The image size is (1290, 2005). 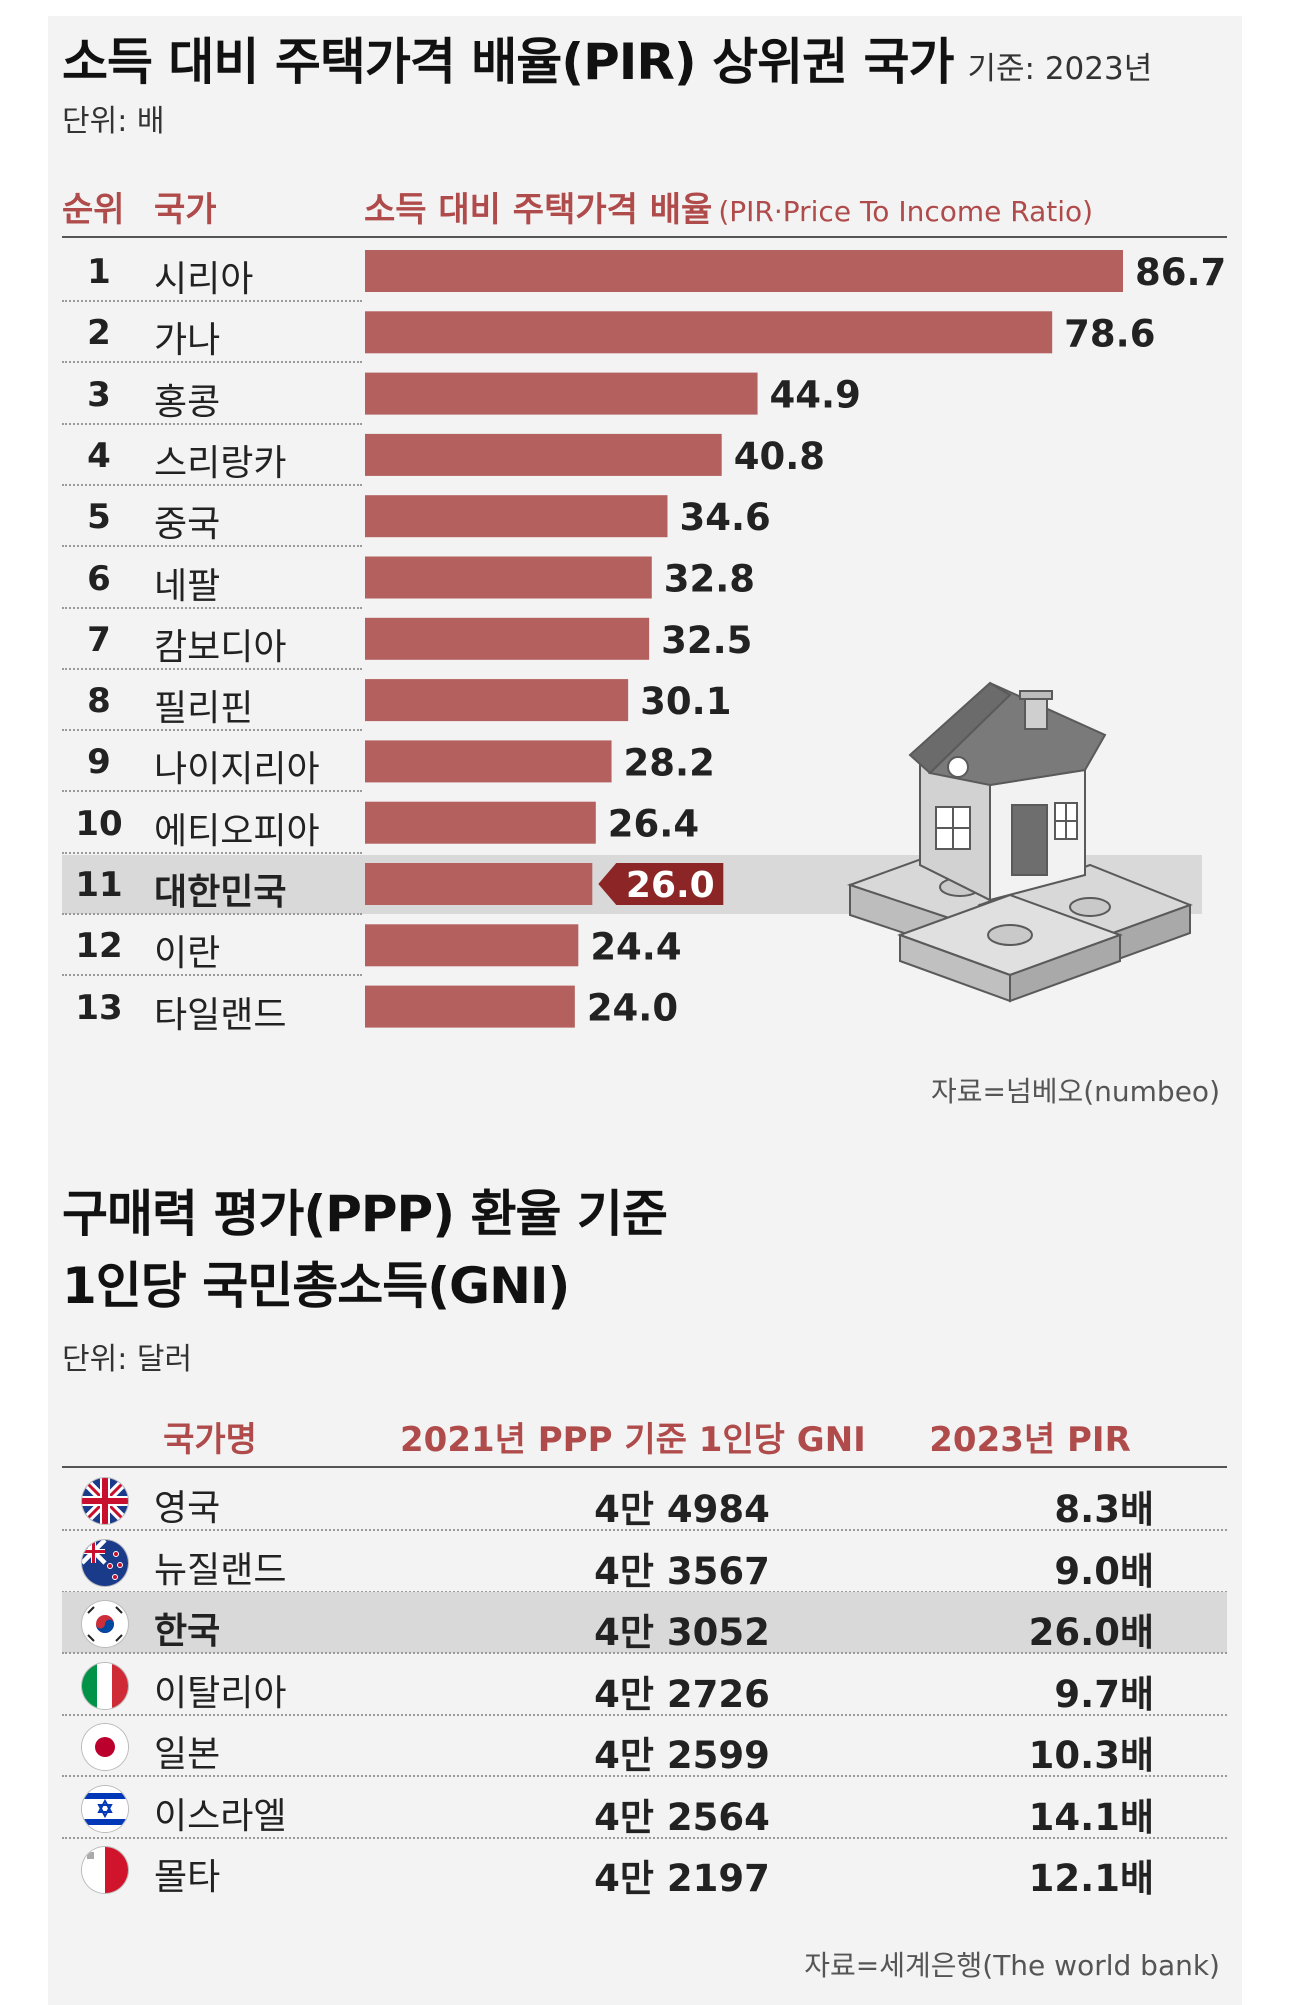 What do you see at coordinates (682, 1694) in the screenshot?
I see `gni-value: 4만 2726` at bounding box center [682, 1694].